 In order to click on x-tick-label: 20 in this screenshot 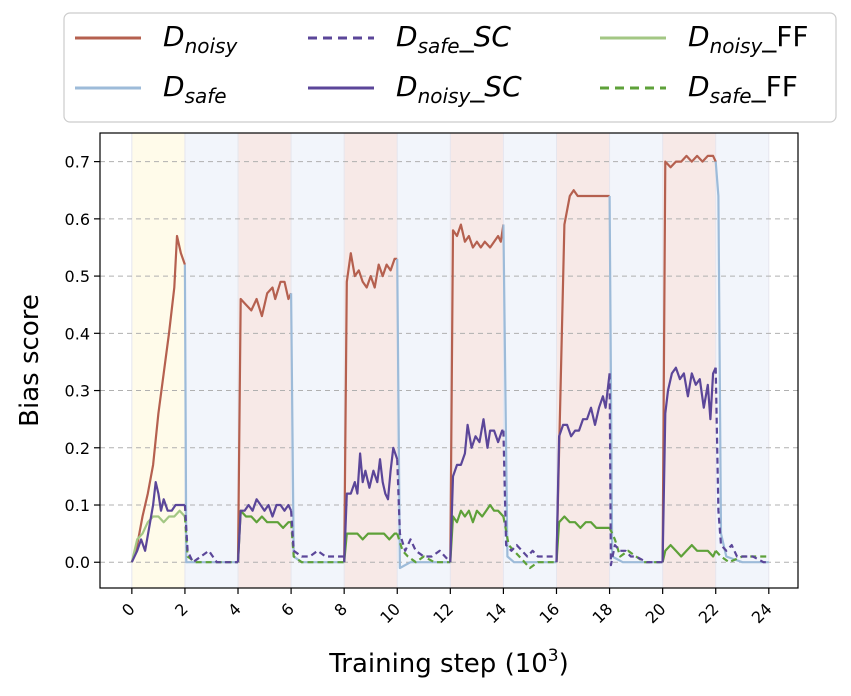, I will do `click(656, 613)`.